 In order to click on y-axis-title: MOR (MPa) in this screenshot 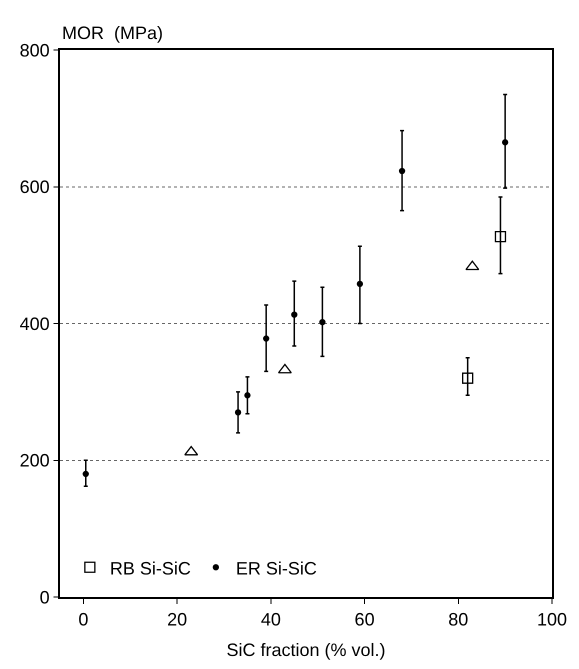, I will do `click(112, 33)`.